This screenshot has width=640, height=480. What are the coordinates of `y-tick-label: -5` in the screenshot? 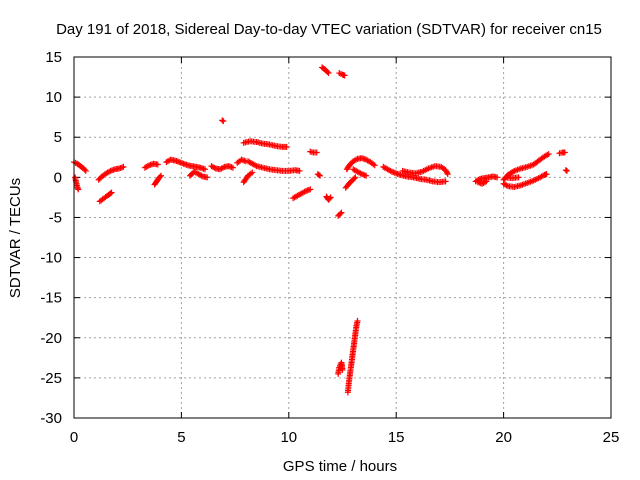 It's located at (55, 217).